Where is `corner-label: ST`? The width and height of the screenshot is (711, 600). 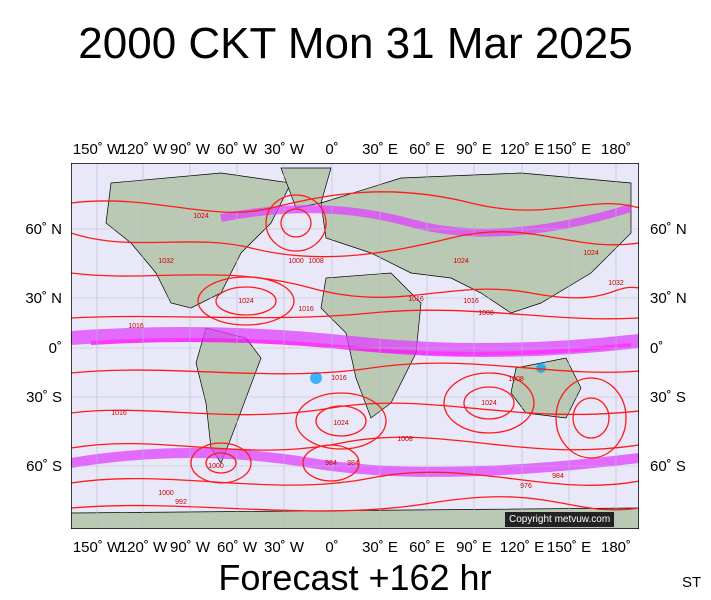 corner-label: ST is located at coordinates (692, 582).